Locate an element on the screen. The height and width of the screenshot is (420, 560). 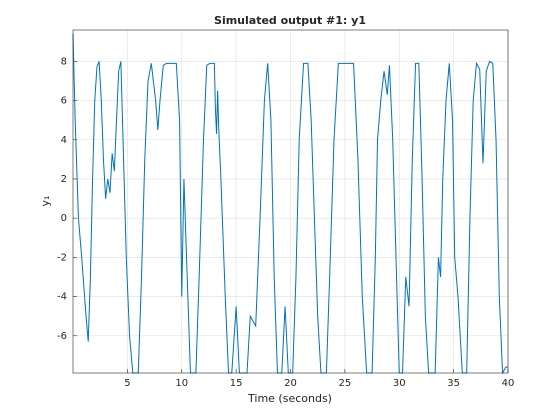
y-tick-label: -2 is located at coordinates (62, 257).